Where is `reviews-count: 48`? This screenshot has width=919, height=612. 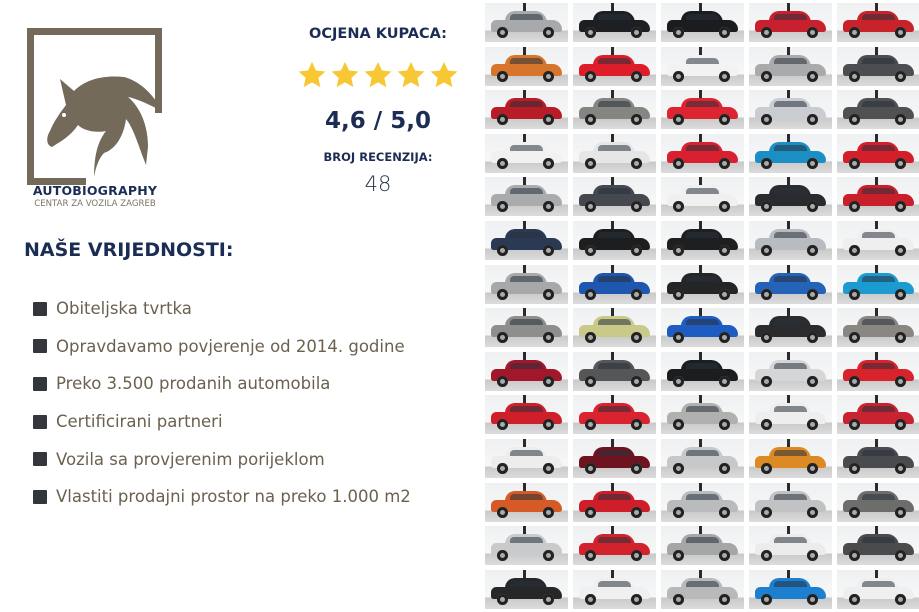 reviews-count: 48 is located at coordinates (378, 184).